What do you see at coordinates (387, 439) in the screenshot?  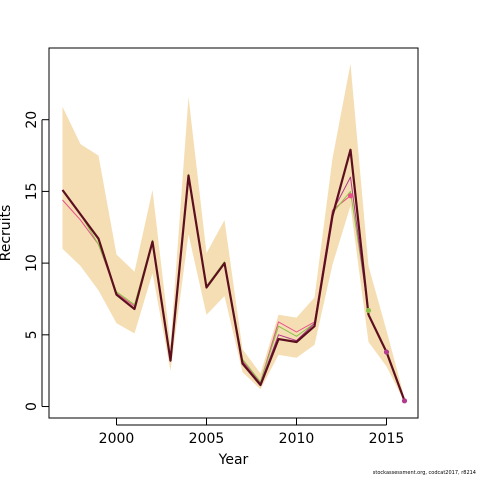 I see `x-tick-label: 2015` at bounding box center [387, 439].